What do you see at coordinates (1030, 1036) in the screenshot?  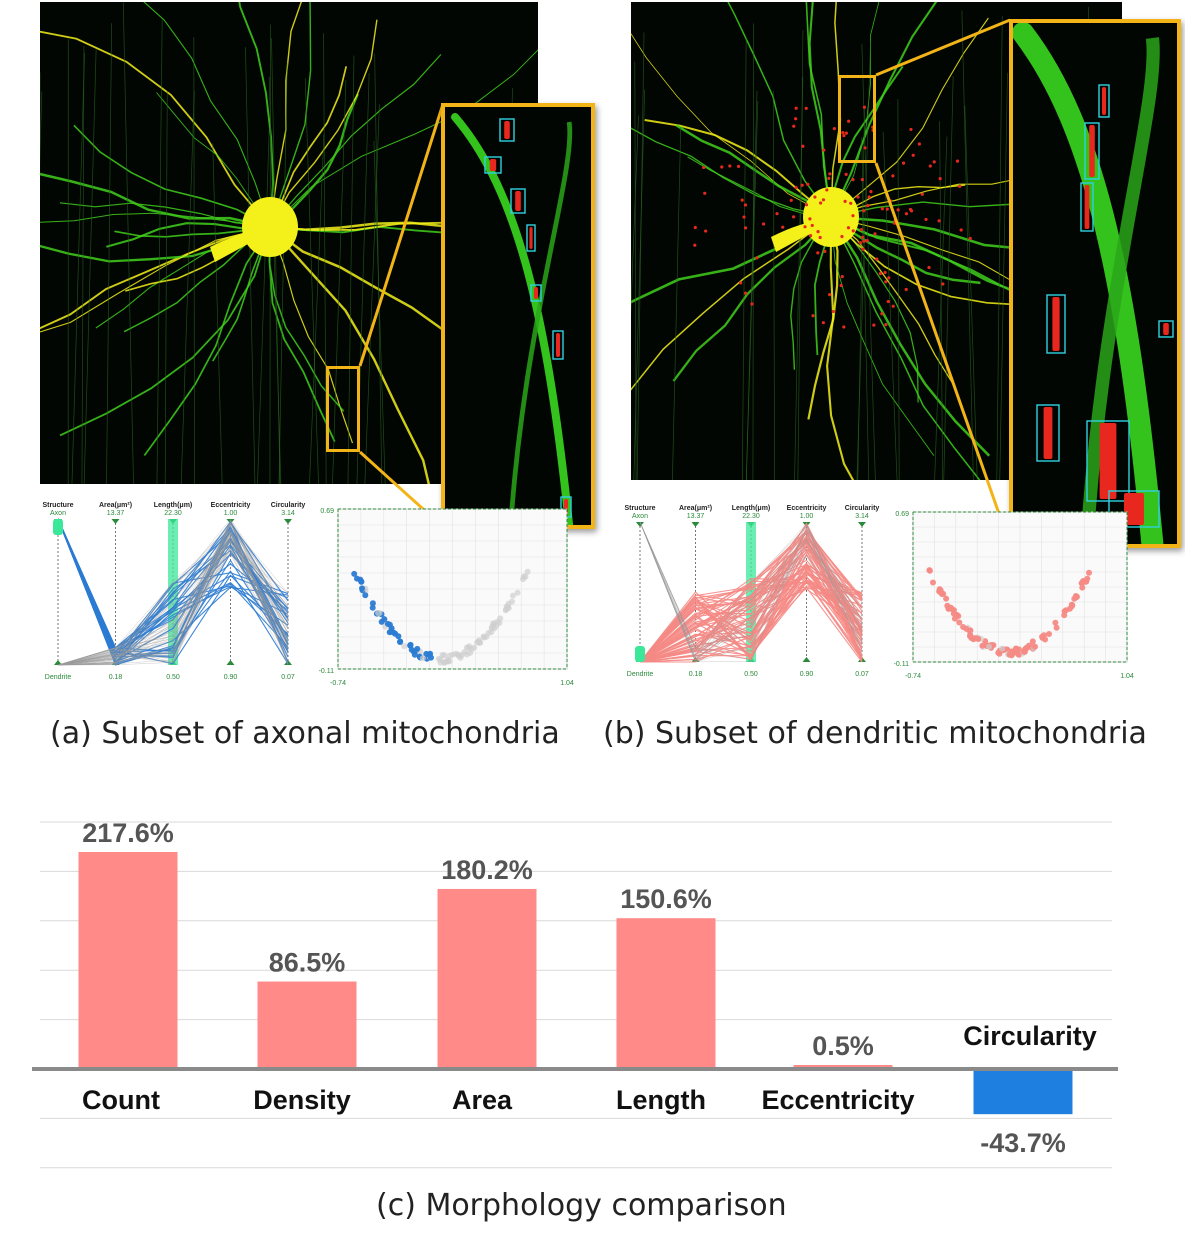 I see `category-label: Circularity` at bounding box center [1030, 1036].